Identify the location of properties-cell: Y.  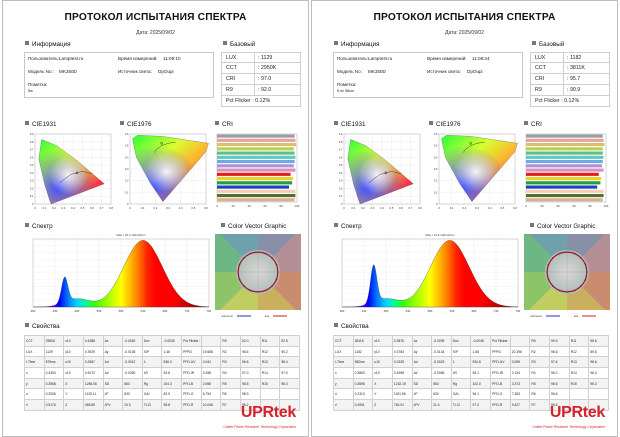
(73, 394).